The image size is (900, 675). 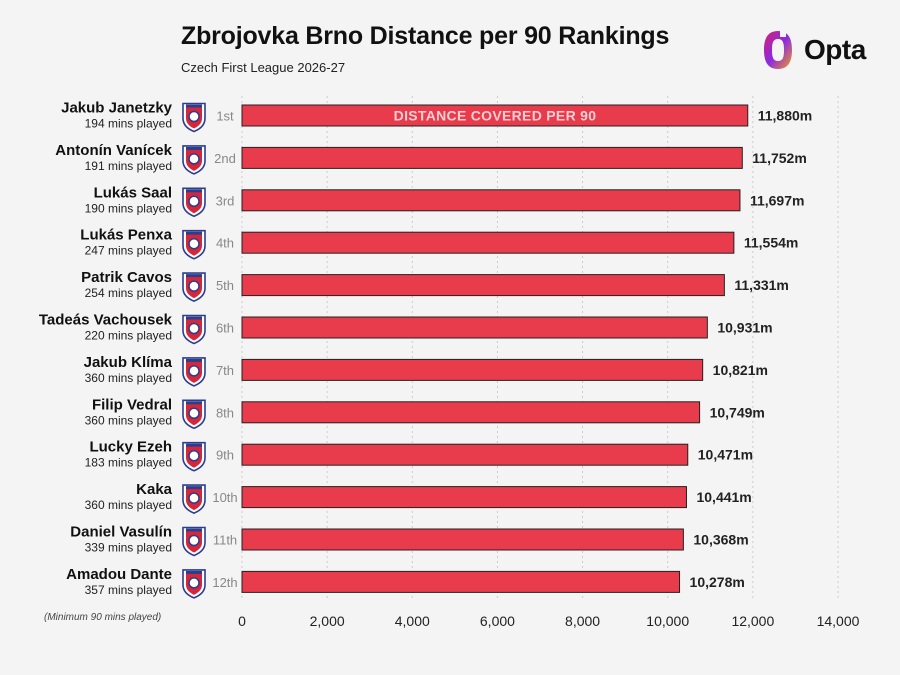 What do you see at coordinates (128, 208) in the screenshot?
I see `minutes-played: 190 mins played` at bounding box center [128, 208].